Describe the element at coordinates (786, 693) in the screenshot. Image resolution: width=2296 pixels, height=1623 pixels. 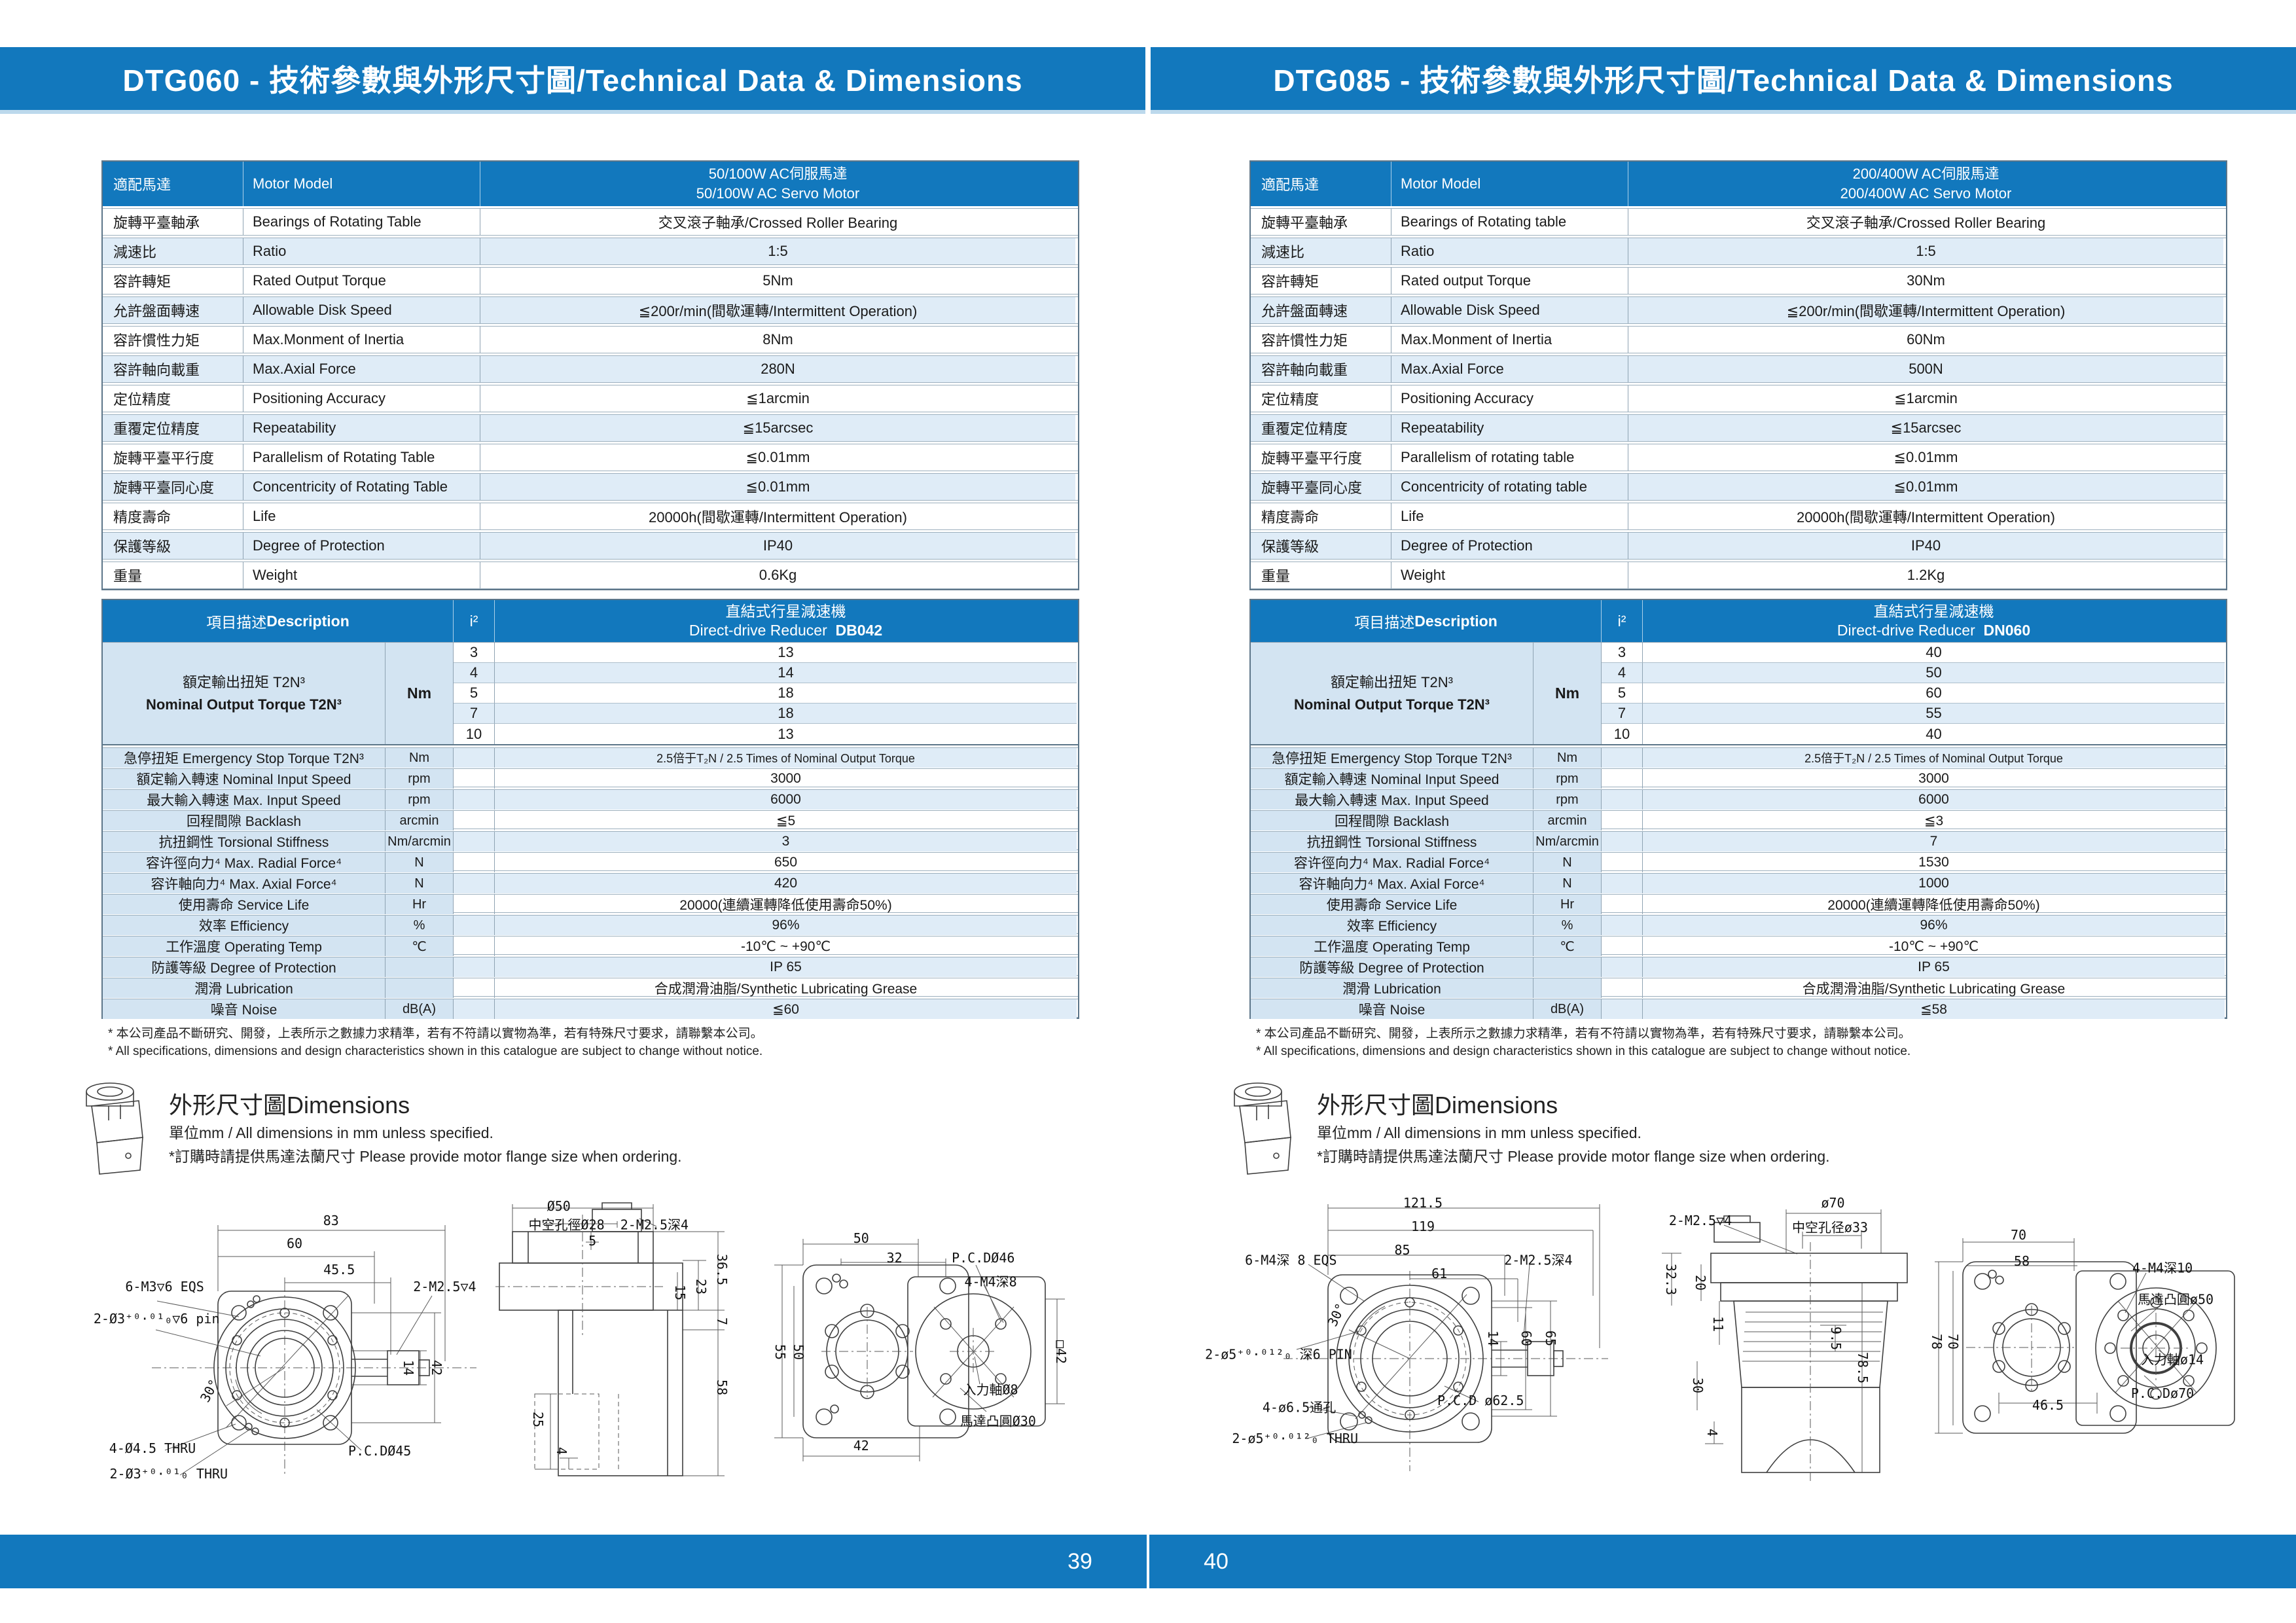
I see `torque-value: 18` at that location.